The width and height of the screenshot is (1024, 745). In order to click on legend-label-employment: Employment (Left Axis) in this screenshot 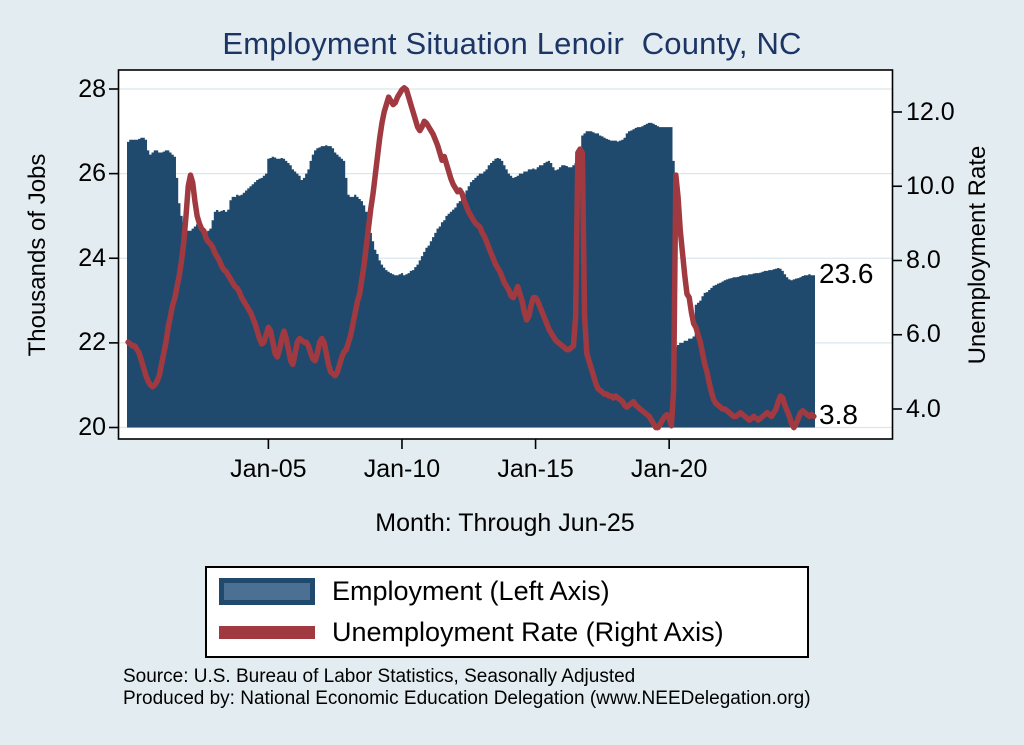, I will do `click(471, 591)`.